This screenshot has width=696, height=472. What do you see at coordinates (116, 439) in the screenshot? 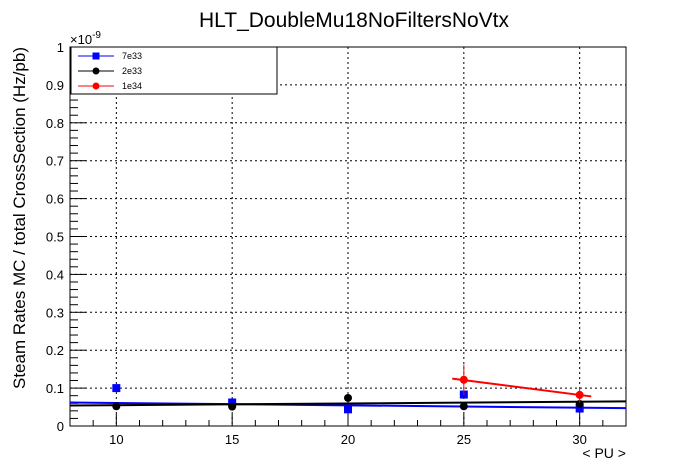
I see `x-tick-label-0: 10` at bounding box center [116, 439].